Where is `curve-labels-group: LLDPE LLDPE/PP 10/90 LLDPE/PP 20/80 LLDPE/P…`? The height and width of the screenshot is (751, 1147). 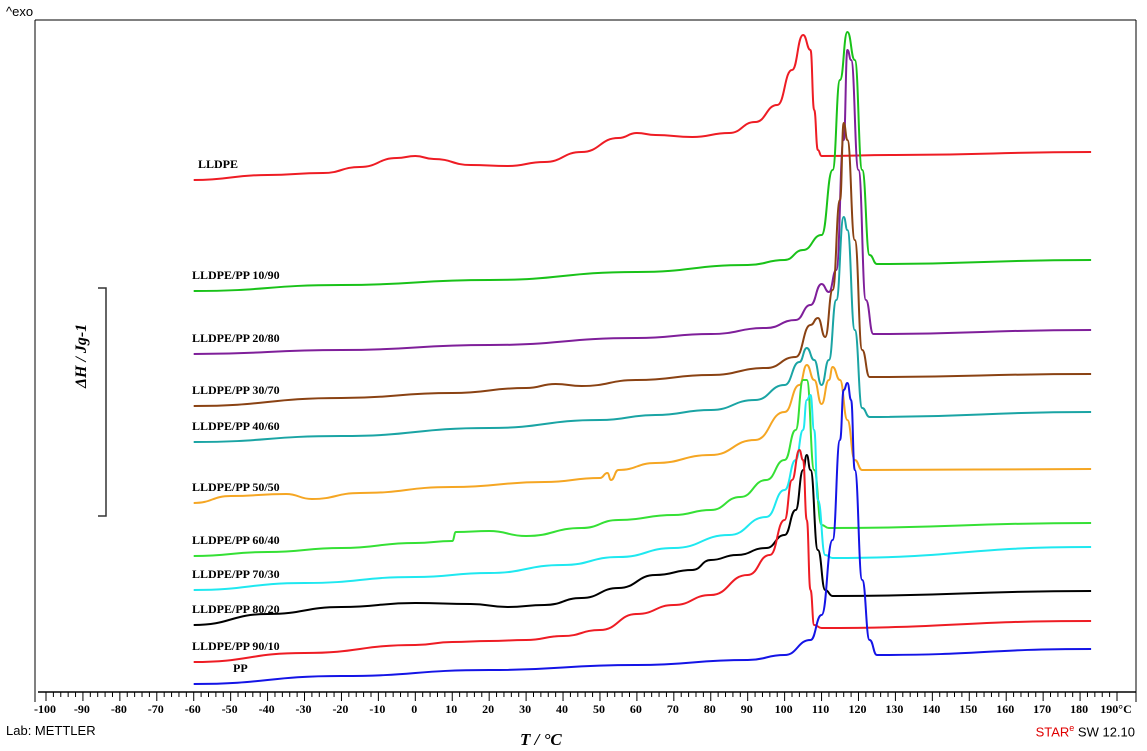
curve-labels-group: LLDPE LLDPE/PP 10/90 LLDPE/PP 20/80 LLDPE/P… is located at coordinates (236, 416).